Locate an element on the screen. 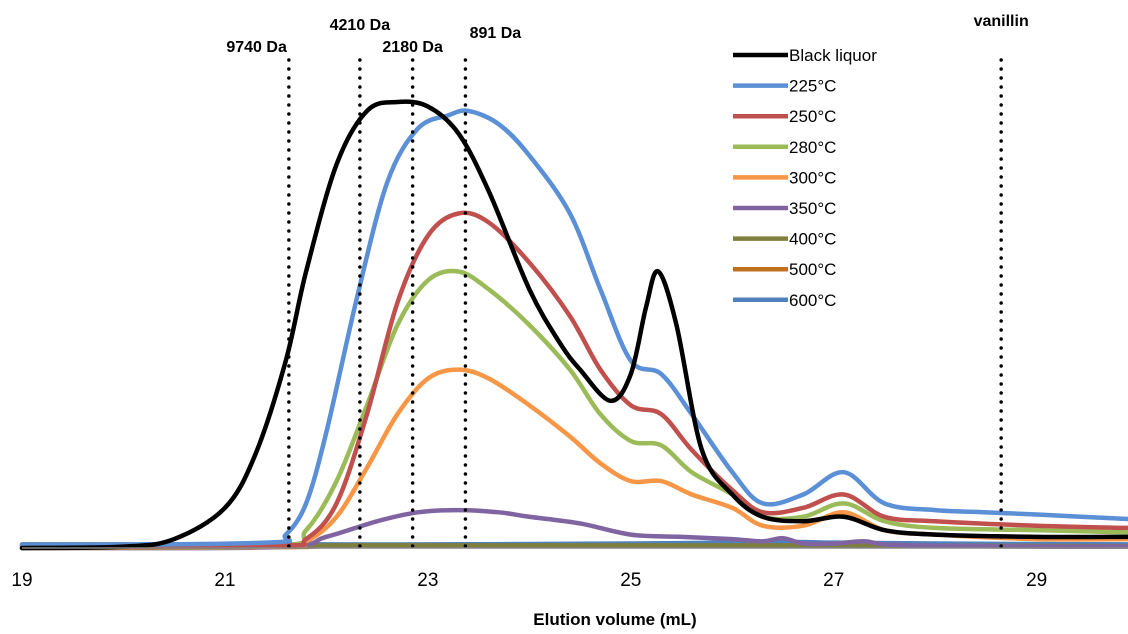 The image size is (1128, 634). series-line-350-c is located at coordinates (573, 529).